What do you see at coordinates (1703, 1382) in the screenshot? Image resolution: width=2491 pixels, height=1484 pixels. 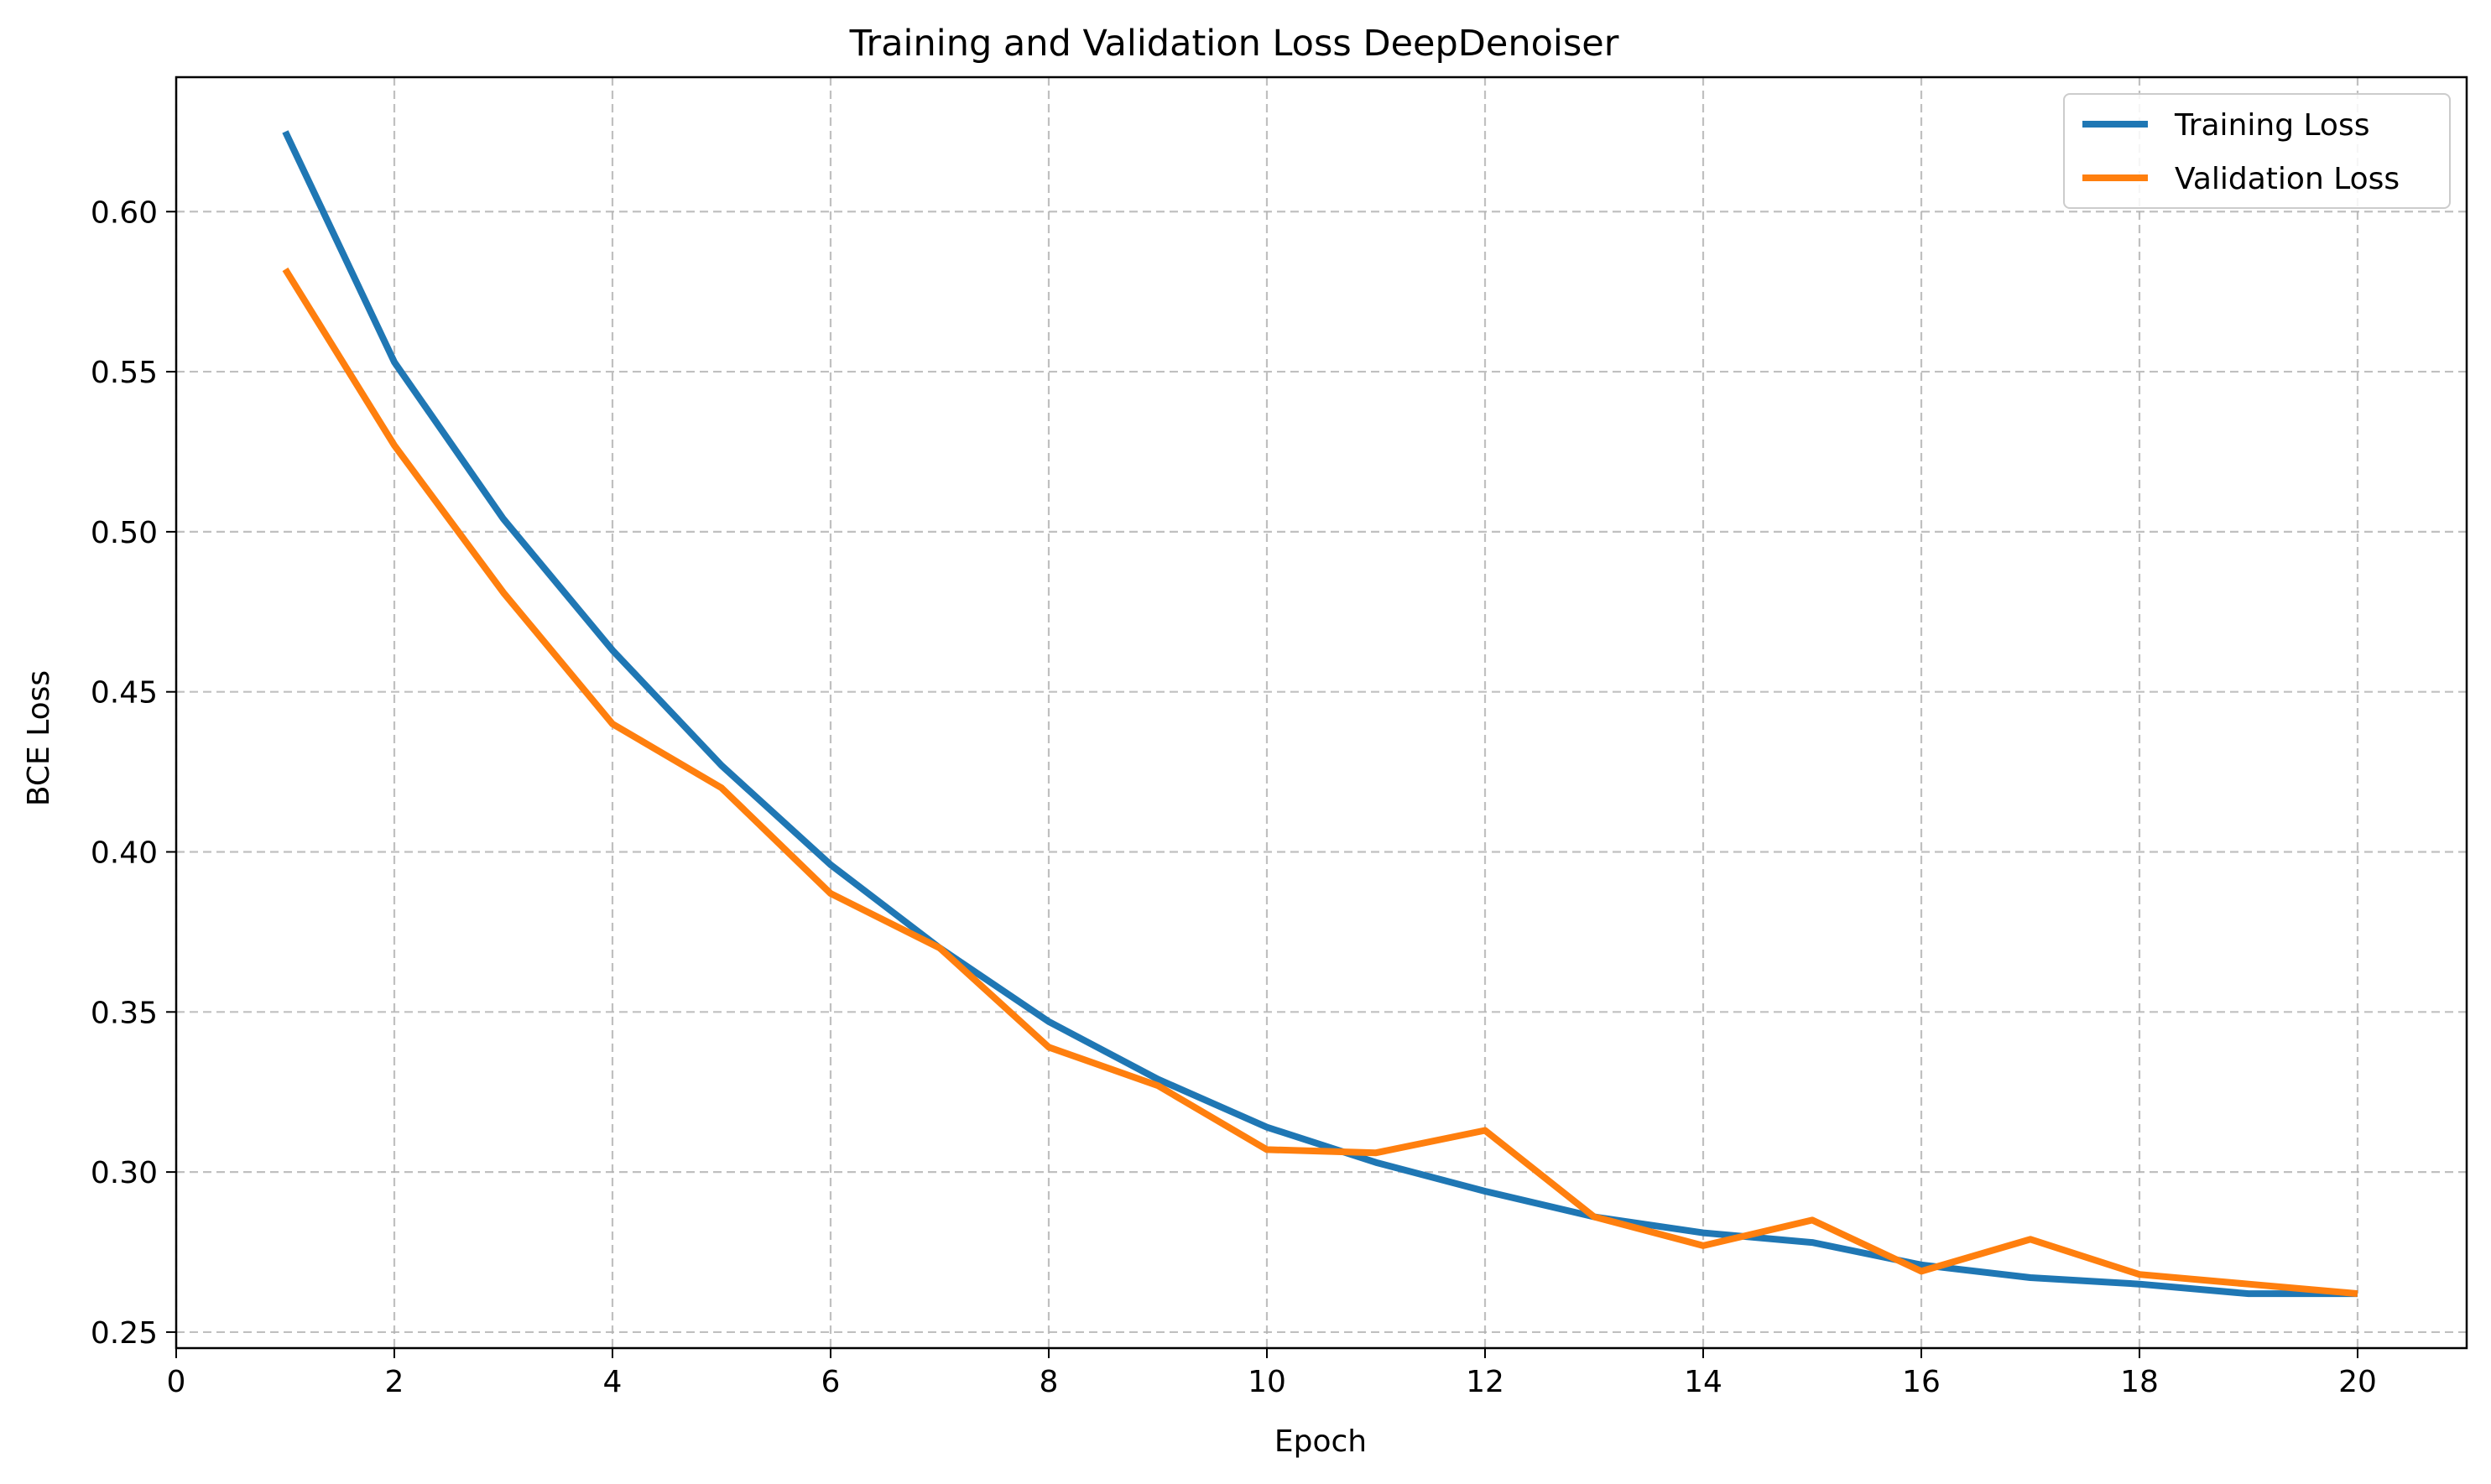 I see `x-tick-label: 14` at bounding box center [1703, 1382].